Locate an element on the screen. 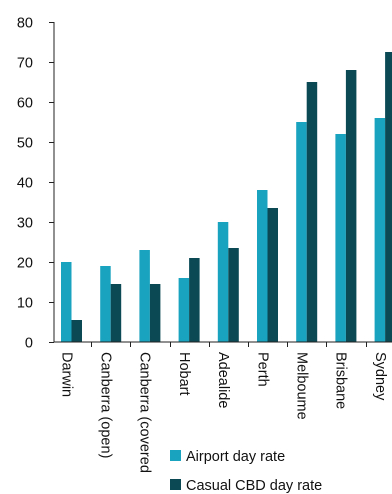  category-label-brisbane: Brisbane is located at coordinates (341, 380).